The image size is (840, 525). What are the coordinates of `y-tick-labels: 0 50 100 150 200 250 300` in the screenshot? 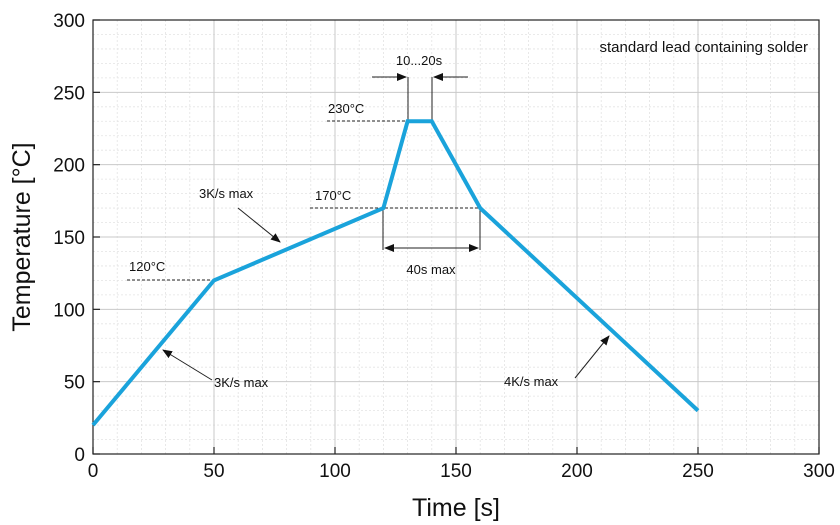 It's located at (69, 238).